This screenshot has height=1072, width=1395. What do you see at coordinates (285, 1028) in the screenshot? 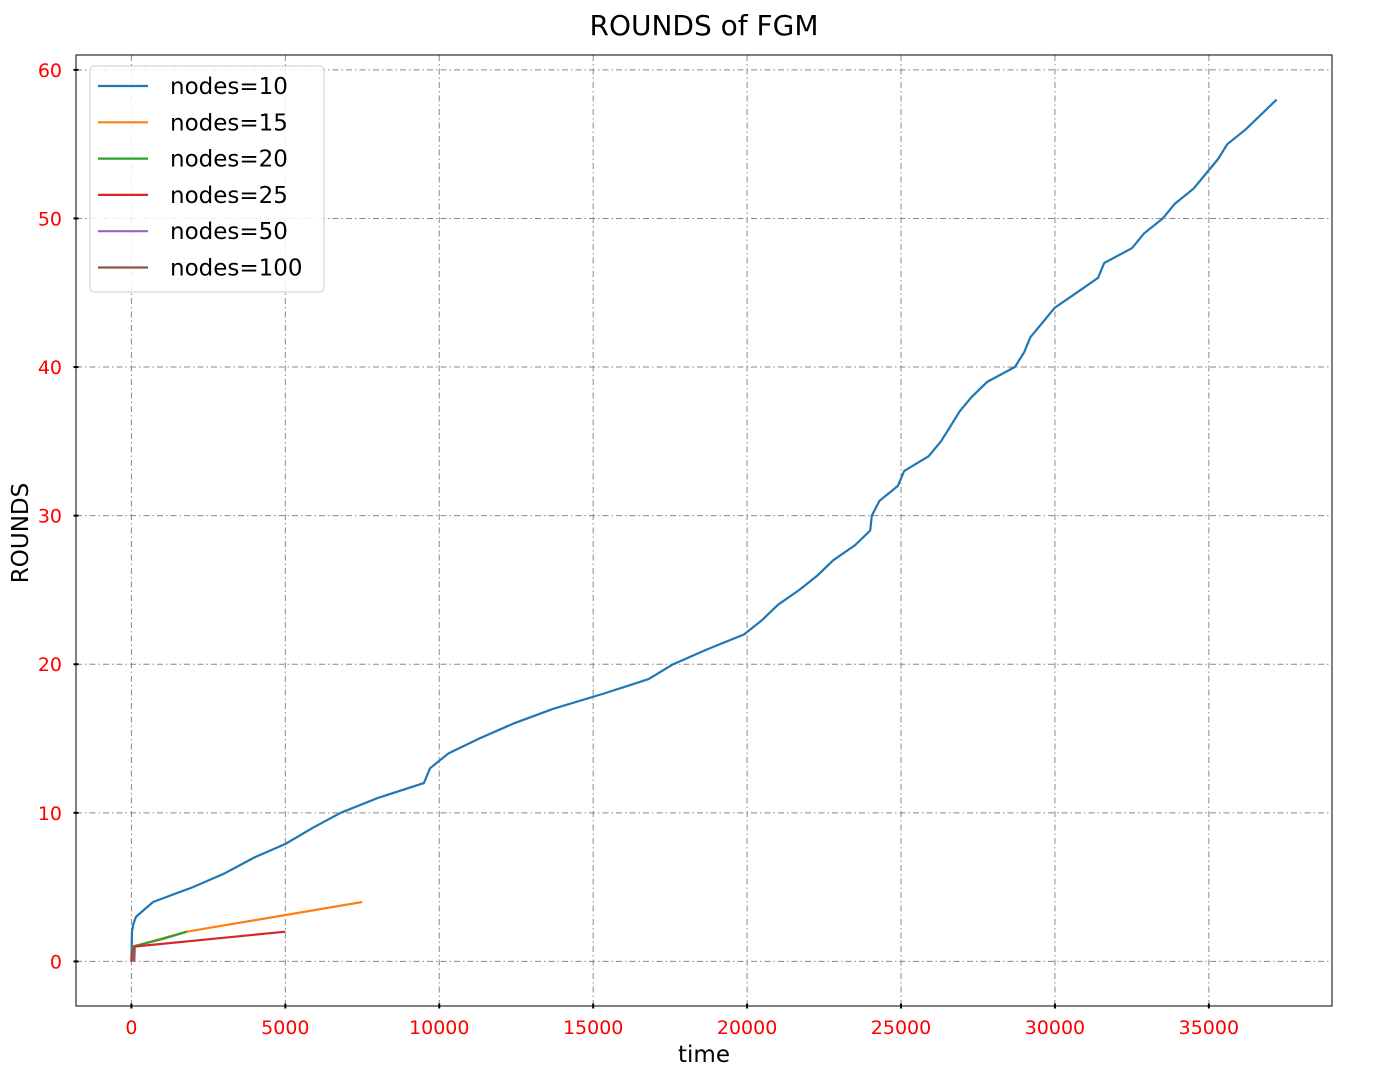
I see `x-tick-label: 5000` at bounding box center [285, 1028].